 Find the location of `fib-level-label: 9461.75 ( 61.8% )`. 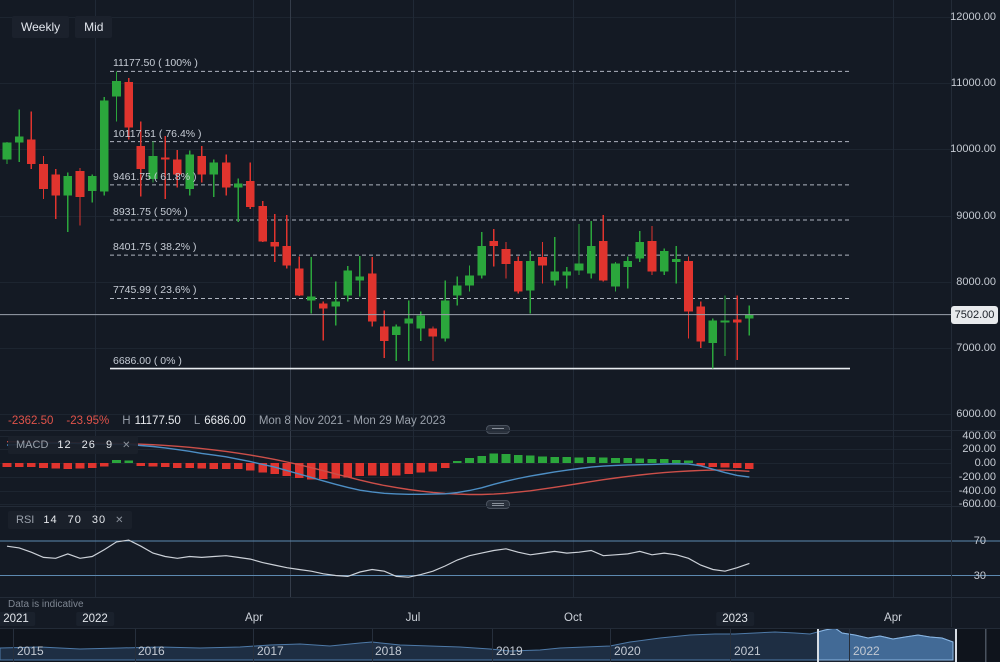

fib-level-label: 9461.75 ( 61.8% ) is located at coordinates (155, 176).